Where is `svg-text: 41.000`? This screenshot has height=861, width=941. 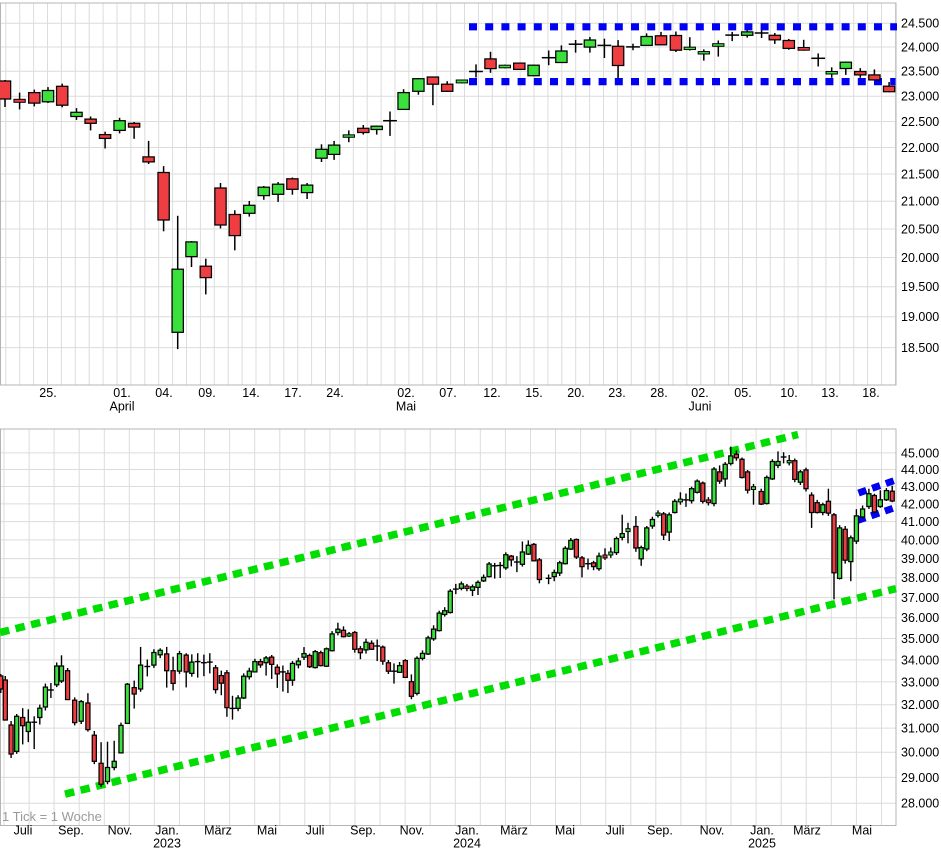 svg-text: 41.000 is located at coordinates (920, 522).